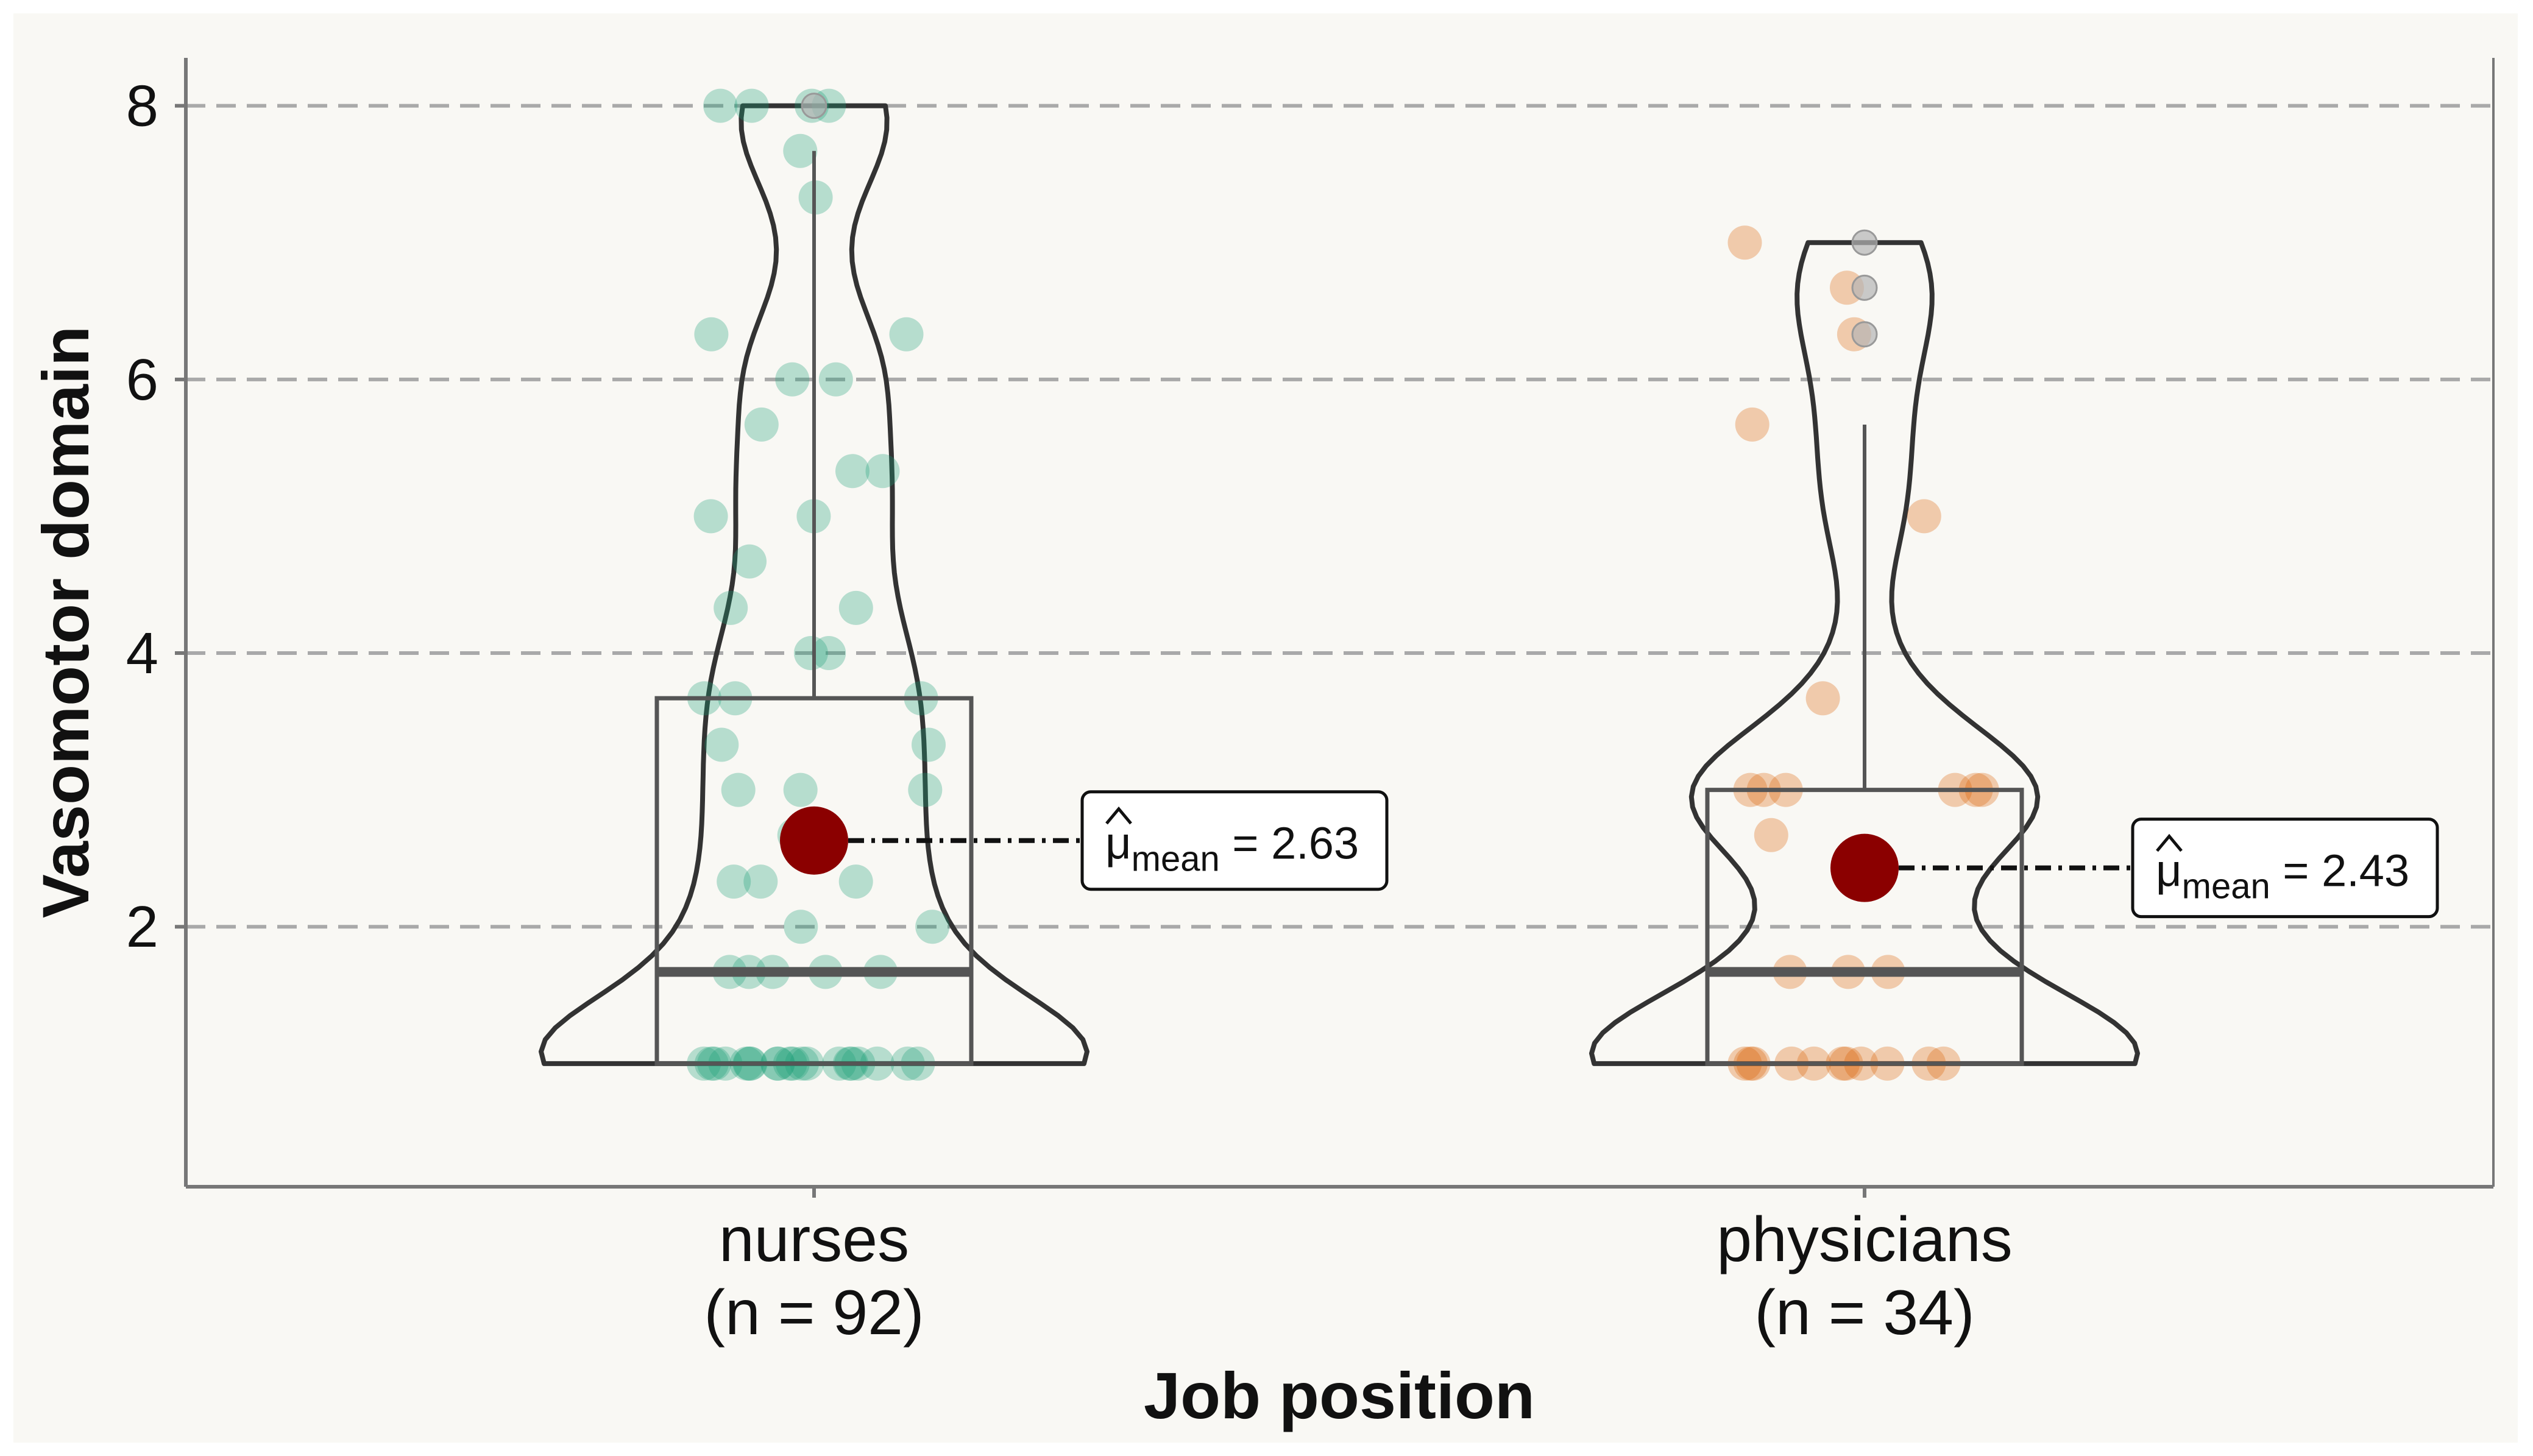 Image resolution: width=2533 pixels, height=1456 pixels. I want to click on box-nurses, so click(814, 881).